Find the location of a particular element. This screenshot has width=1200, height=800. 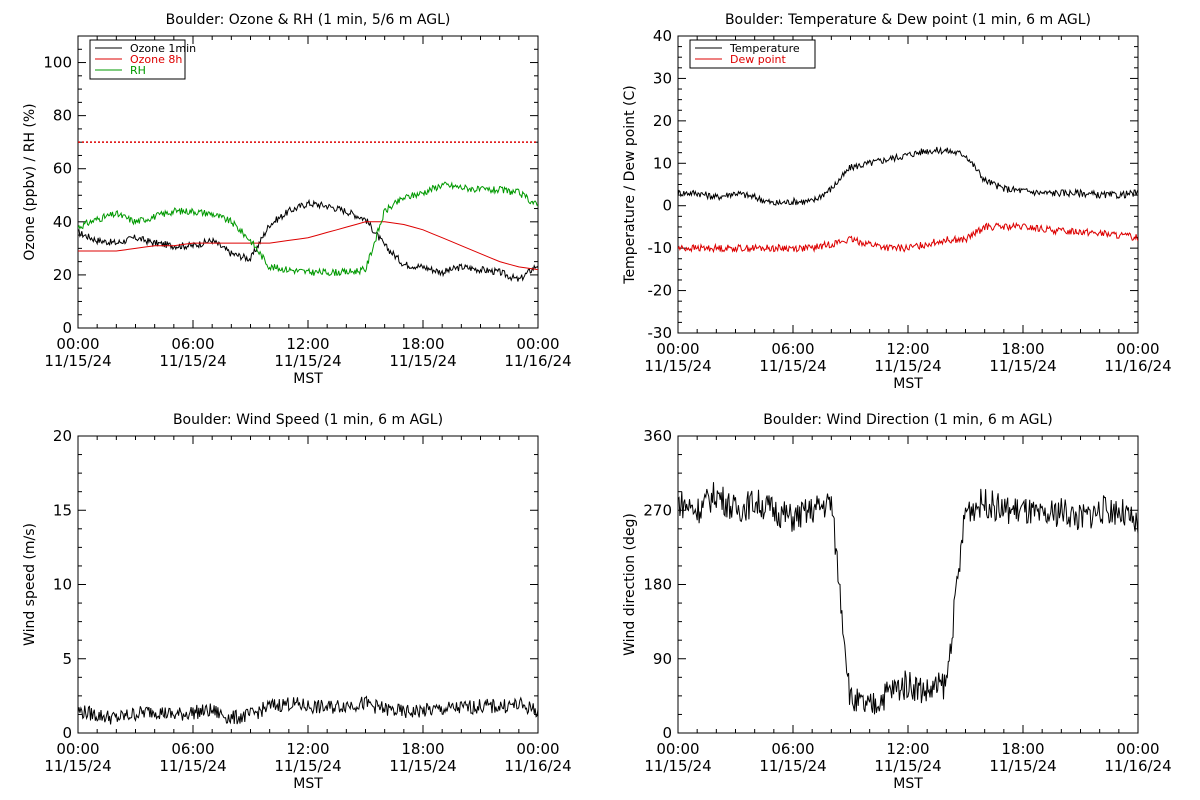

y-tick-label: 90 is located at coordinates (662, 659).